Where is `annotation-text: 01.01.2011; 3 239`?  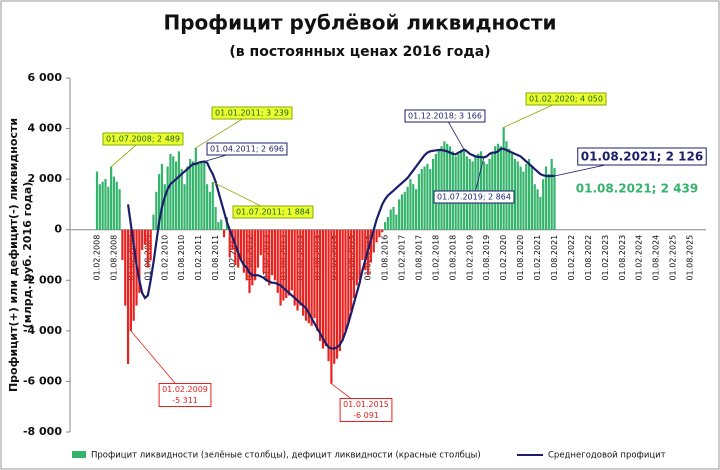
annotation-text: 01.01.2011; 3 239 is located at coordinates (252, 113).